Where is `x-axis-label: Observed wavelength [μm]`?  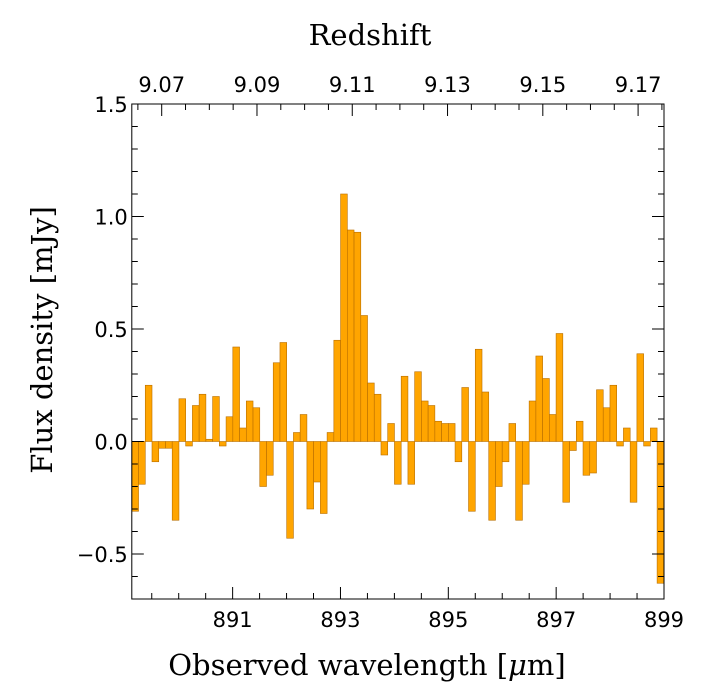 x-axis-label: Observed wavelength [μm] is located at coordinates (366, 665).